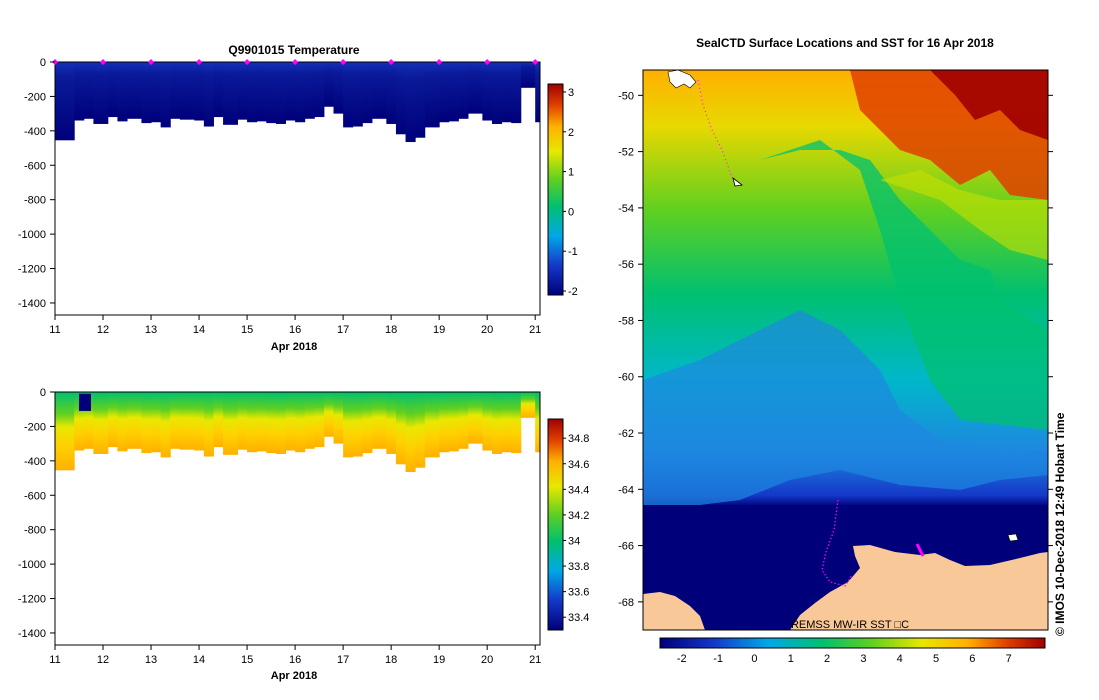 The width and height of the screenshot is (1099, 700). Describe the element at coordinates (578, 618) in the screenshot. I see `colorbar-tick: 33.4` at that location.